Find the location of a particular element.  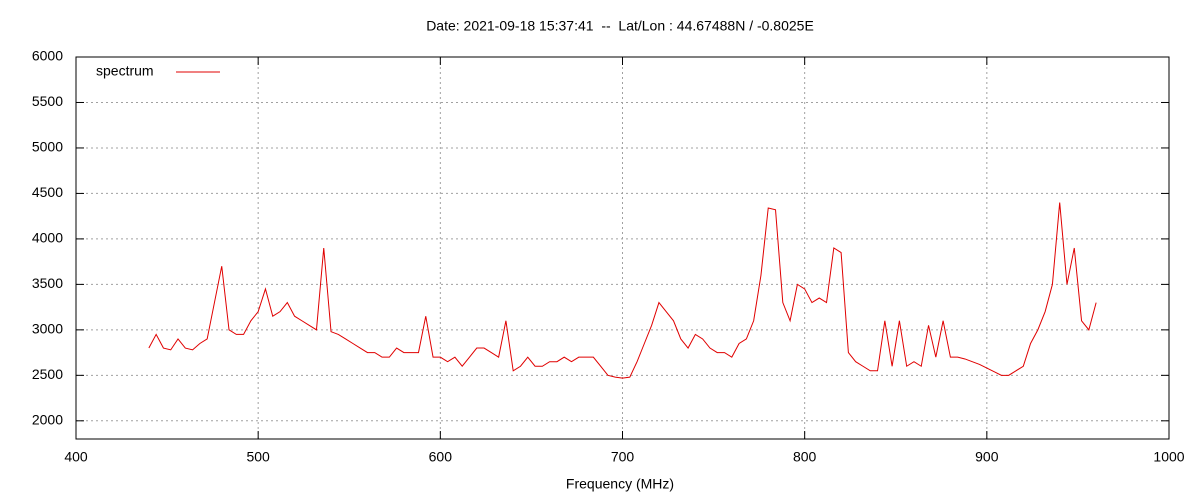

y-tick-label: 2000 is located at coordinates (47, 420).